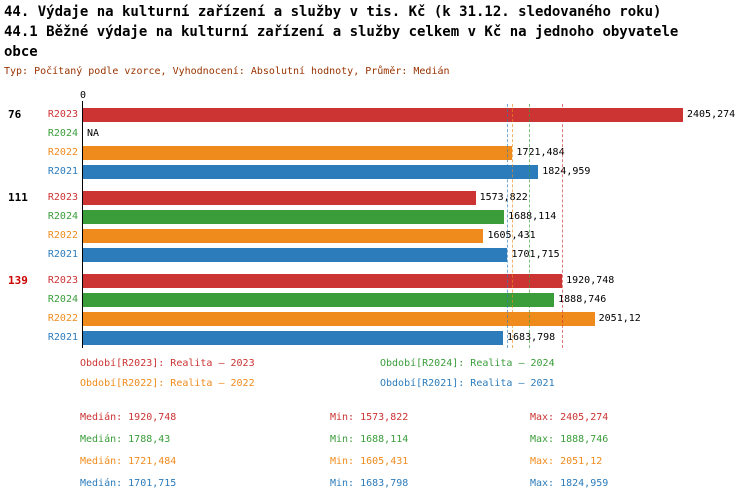 Image resolution: width=750 pixels, height=498 pixels. Describe the element at coordinates (15, 114) in the screenshot. I see `group-label-76: 76` at that location.